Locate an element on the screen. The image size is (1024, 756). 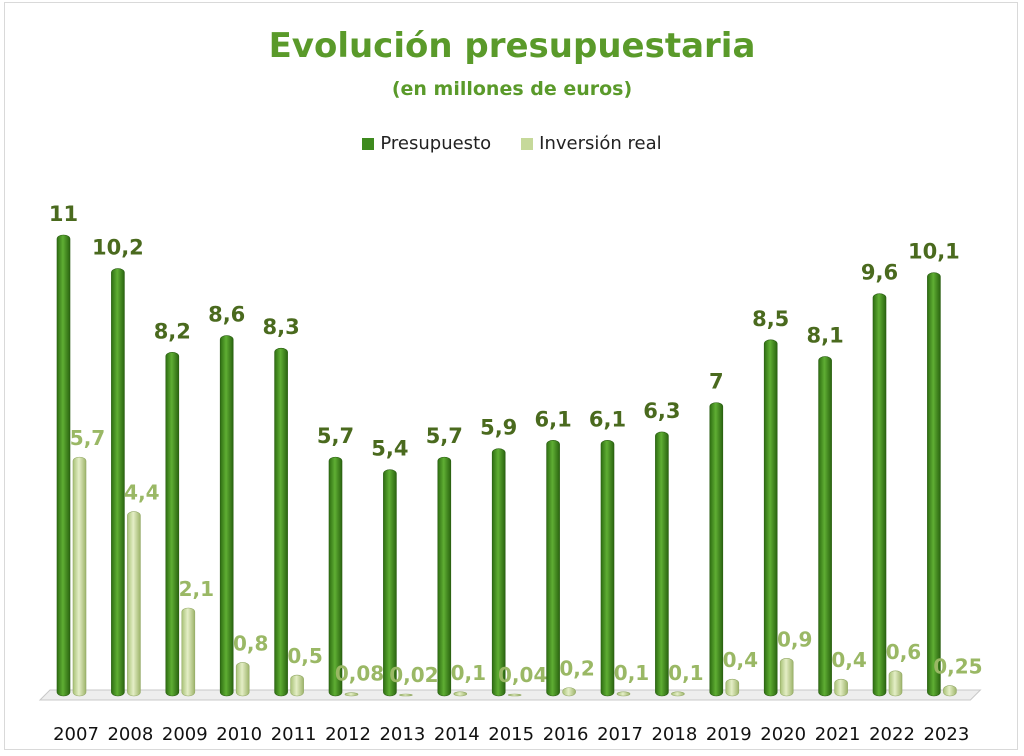
legend-label-presupuesto: Presupuesto is located at coordinates (436, 143).